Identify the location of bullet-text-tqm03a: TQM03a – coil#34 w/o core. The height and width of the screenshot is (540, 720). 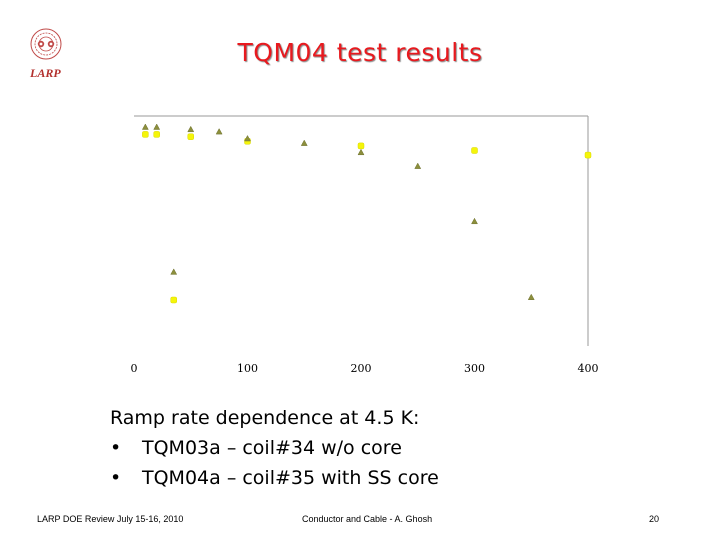
(272, 448).